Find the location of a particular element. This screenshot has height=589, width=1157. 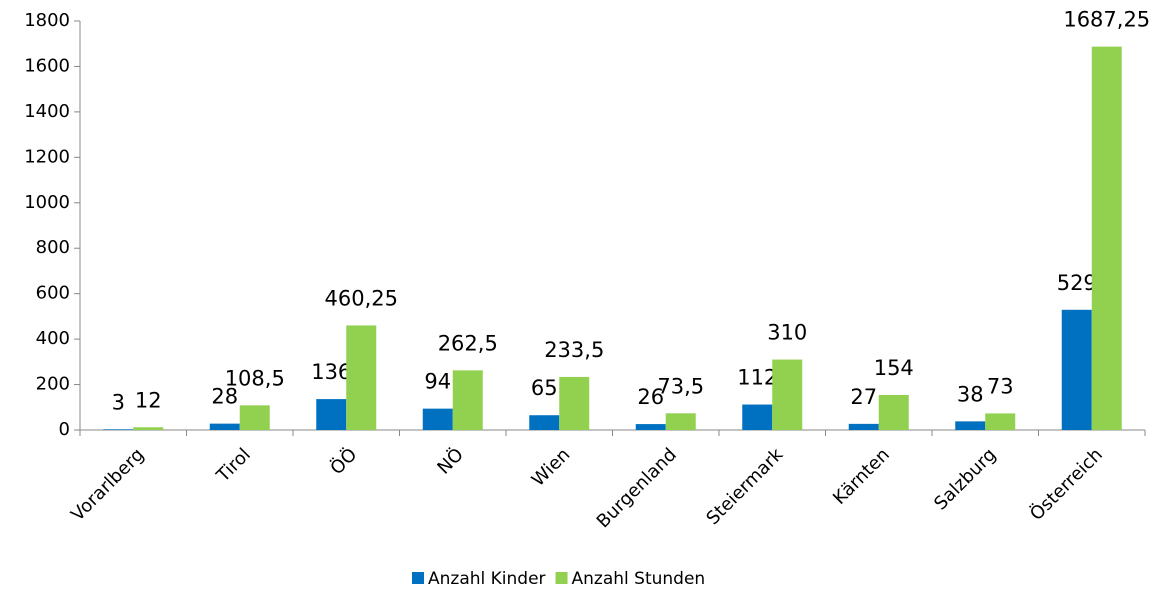

data-label: 112 is located at coordinates (757, 378).